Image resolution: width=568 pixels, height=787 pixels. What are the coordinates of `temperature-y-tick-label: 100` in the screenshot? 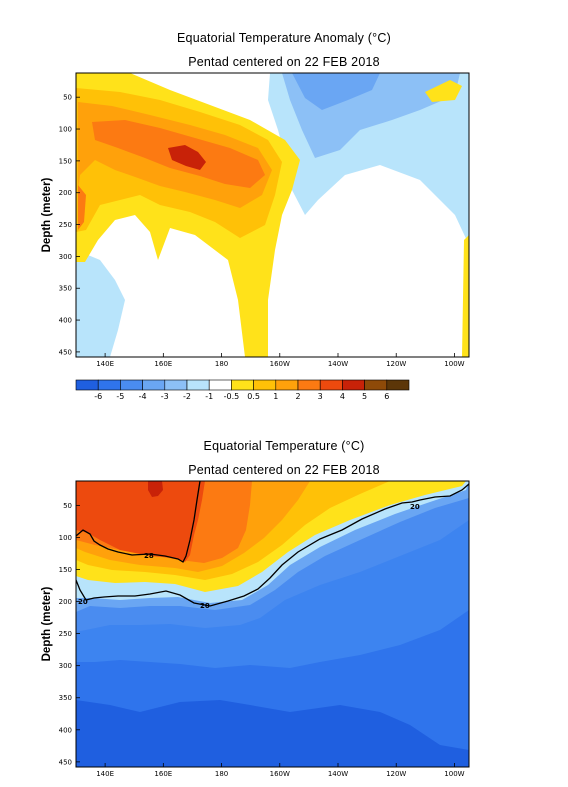 It's located at (65, 538).